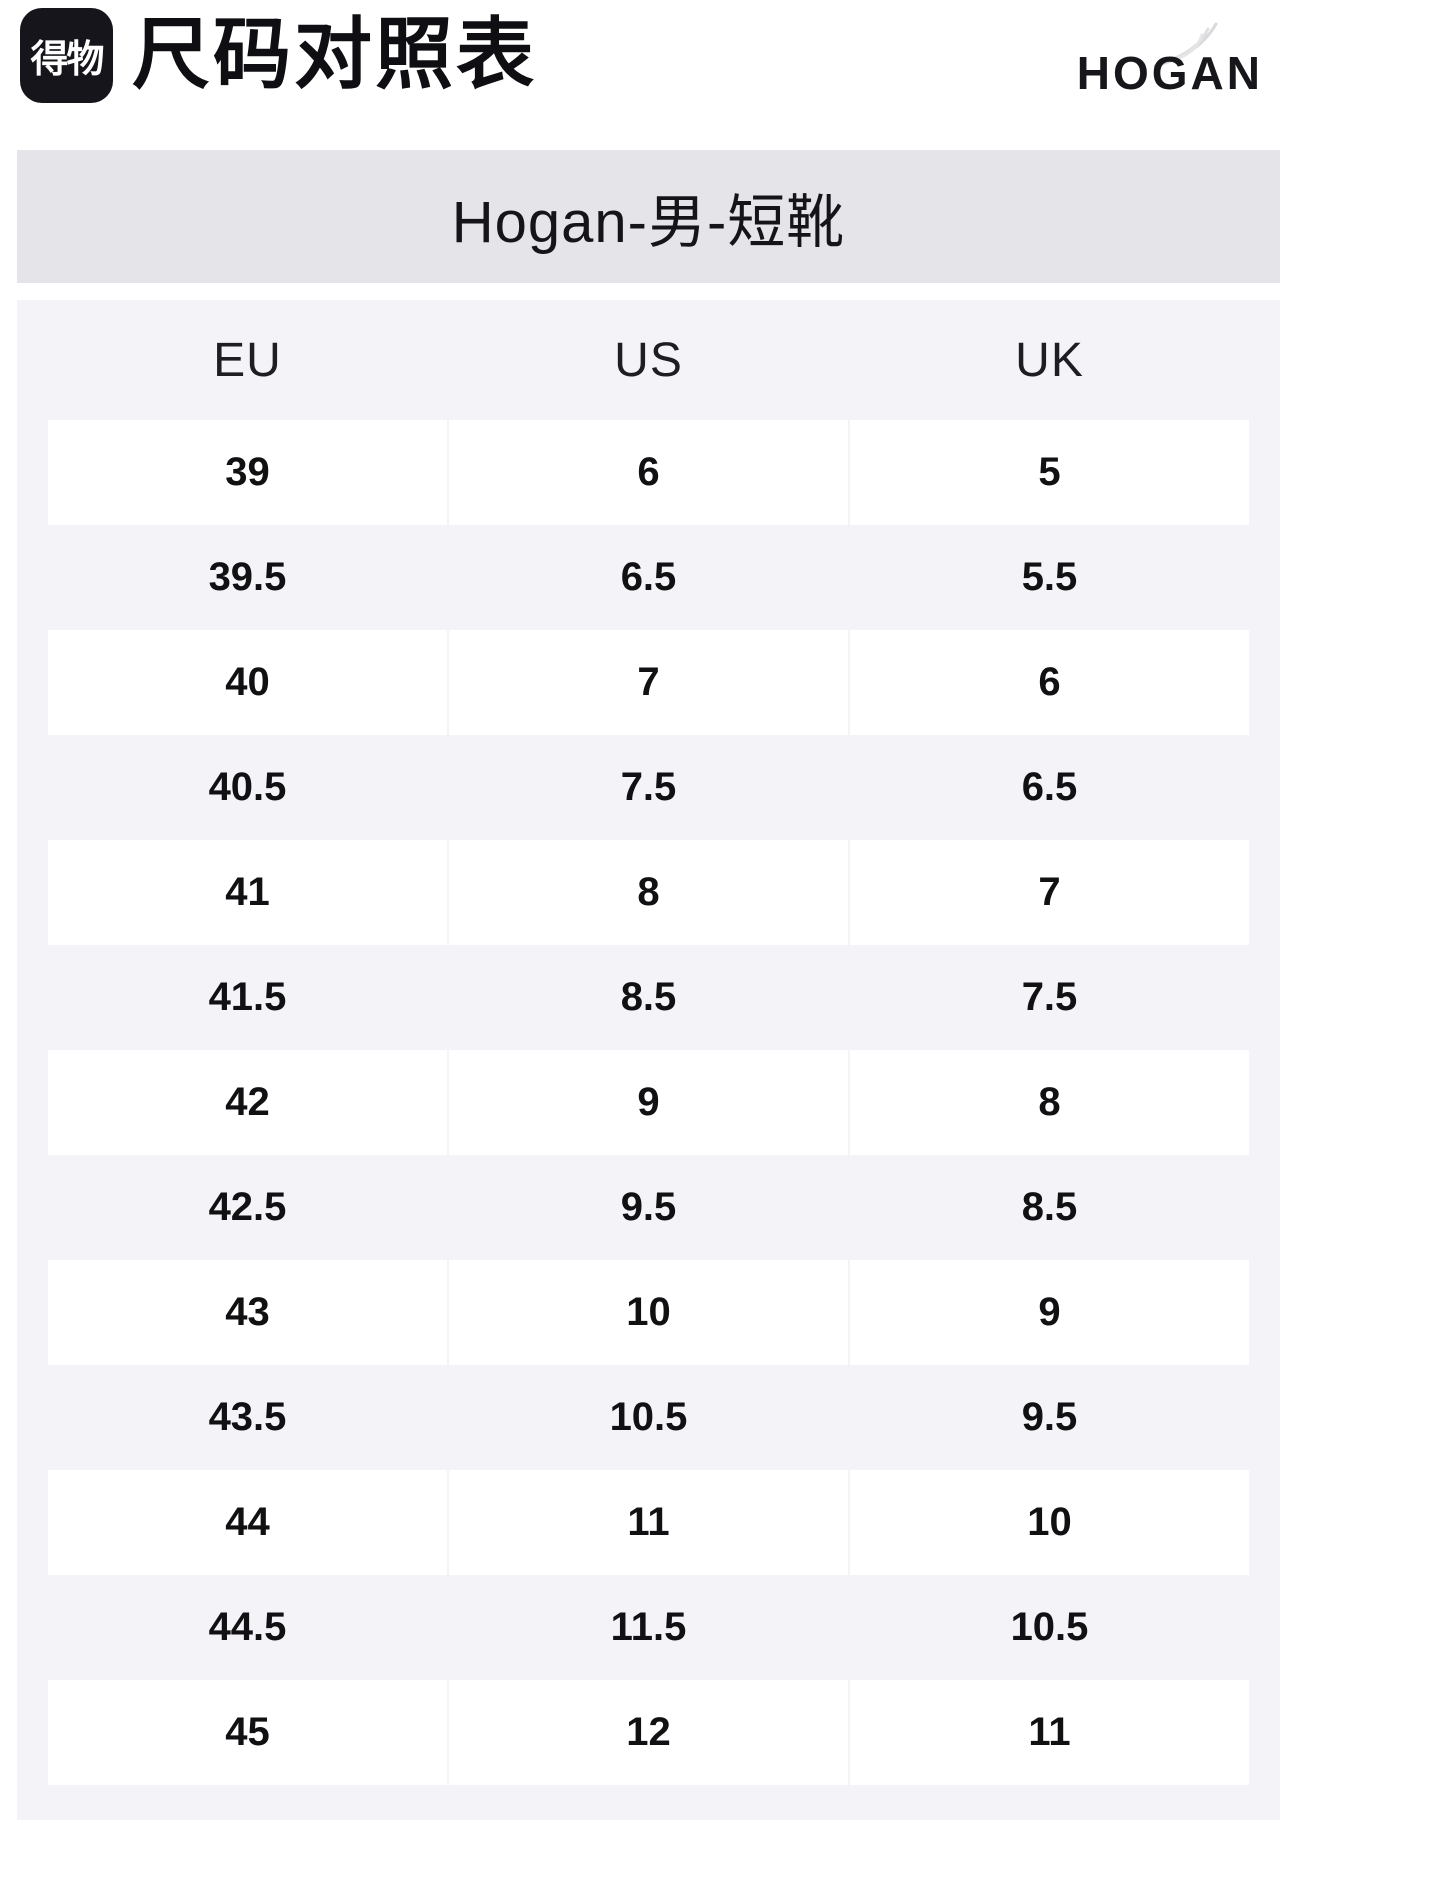  Describe the element at coordinates (247, 1102) in the screenshot. I see `size-cell: 42` at that location.